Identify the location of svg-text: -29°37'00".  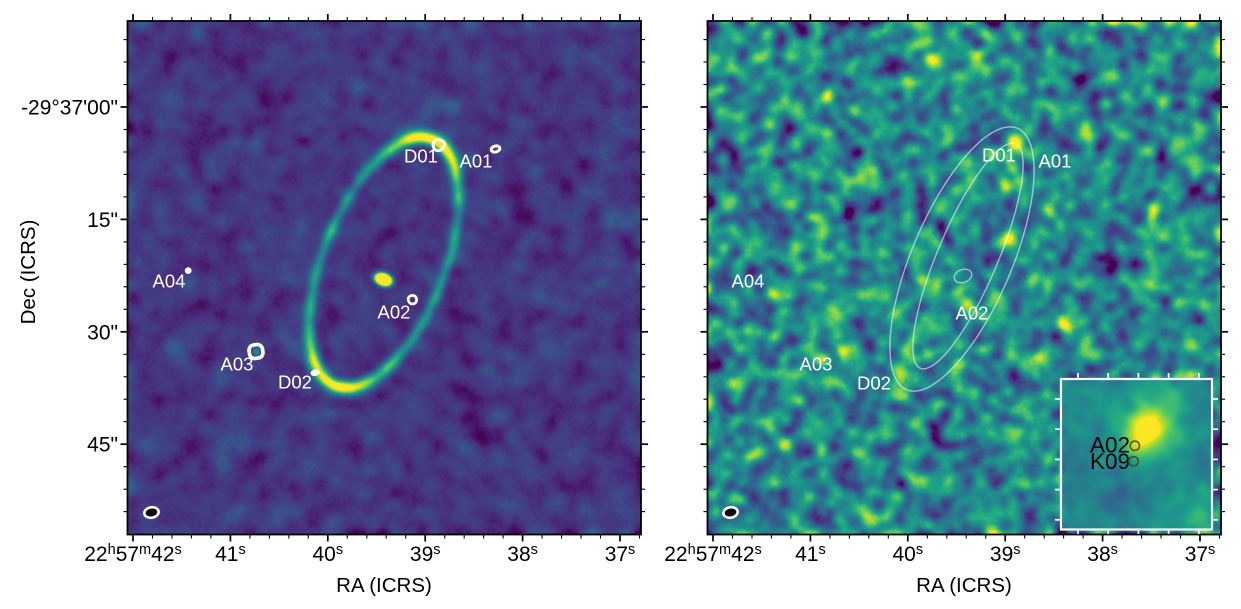
(69, 108).